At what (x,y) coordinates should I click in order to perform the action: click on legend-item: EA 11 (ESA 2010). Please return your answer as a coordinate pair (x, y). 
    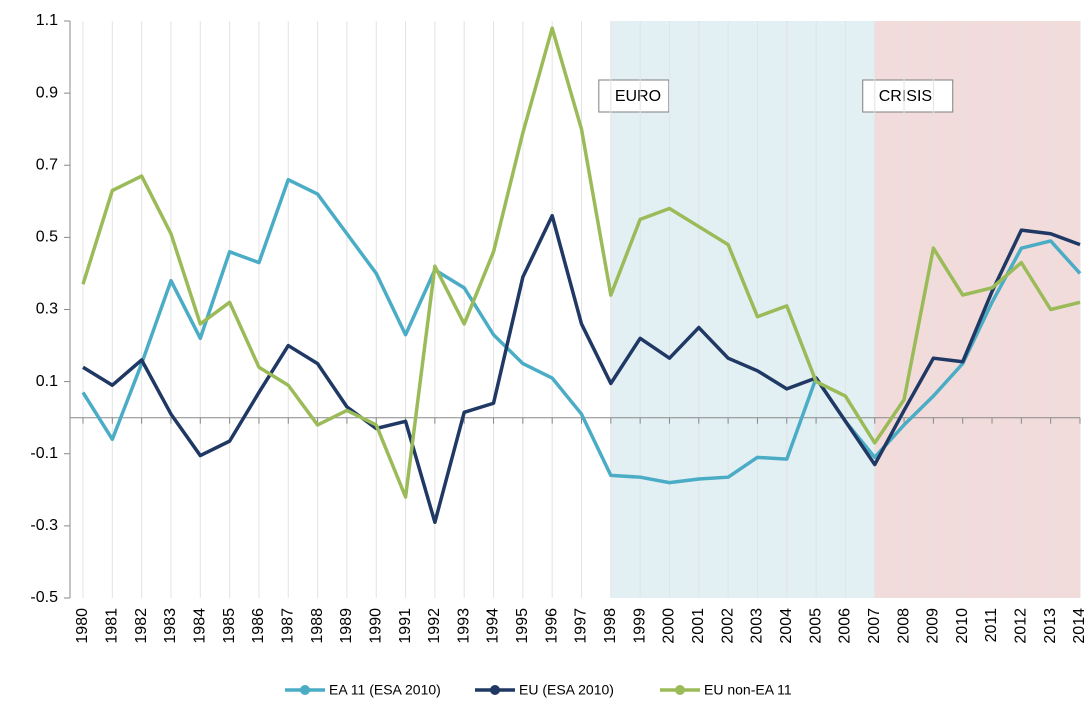
    Looking at the image, I should click on (363, 690).